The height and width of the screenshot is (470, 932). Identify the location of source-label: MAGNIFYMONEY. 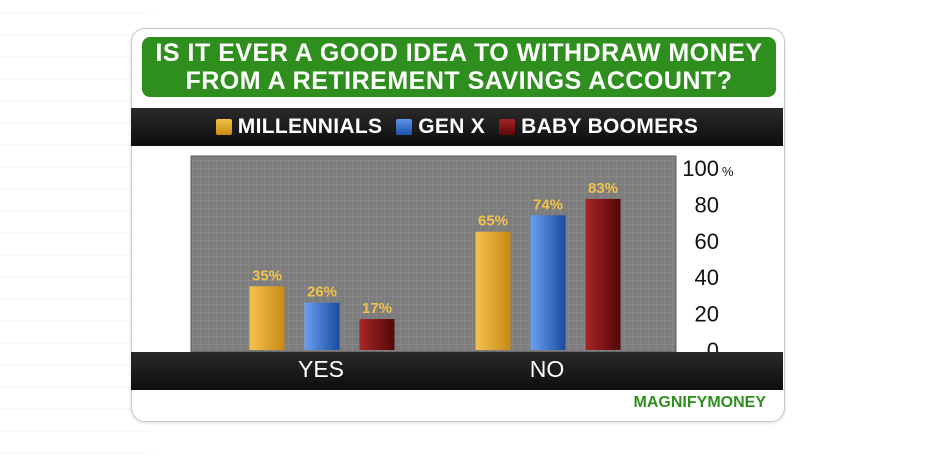
(699, 402).